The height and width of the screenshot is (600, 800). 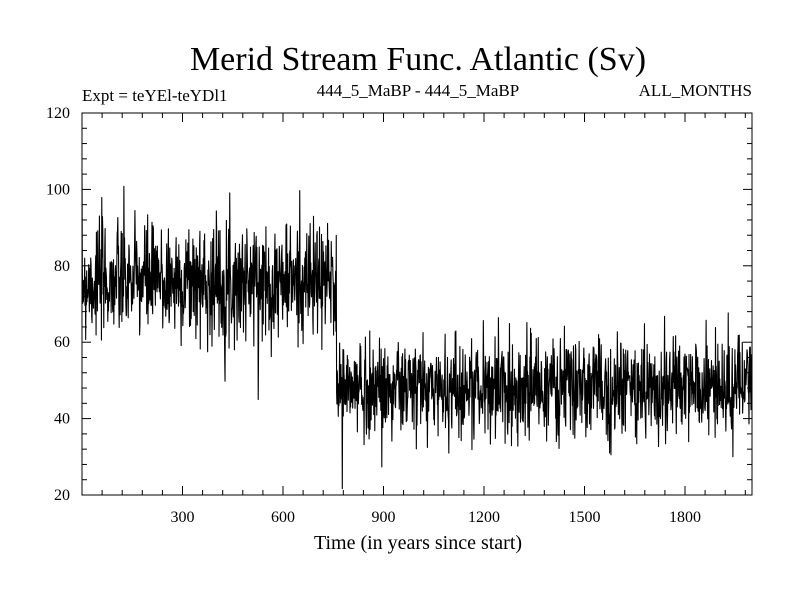 I want to click on y-tick-label: 120, so click(x=58, y=113).